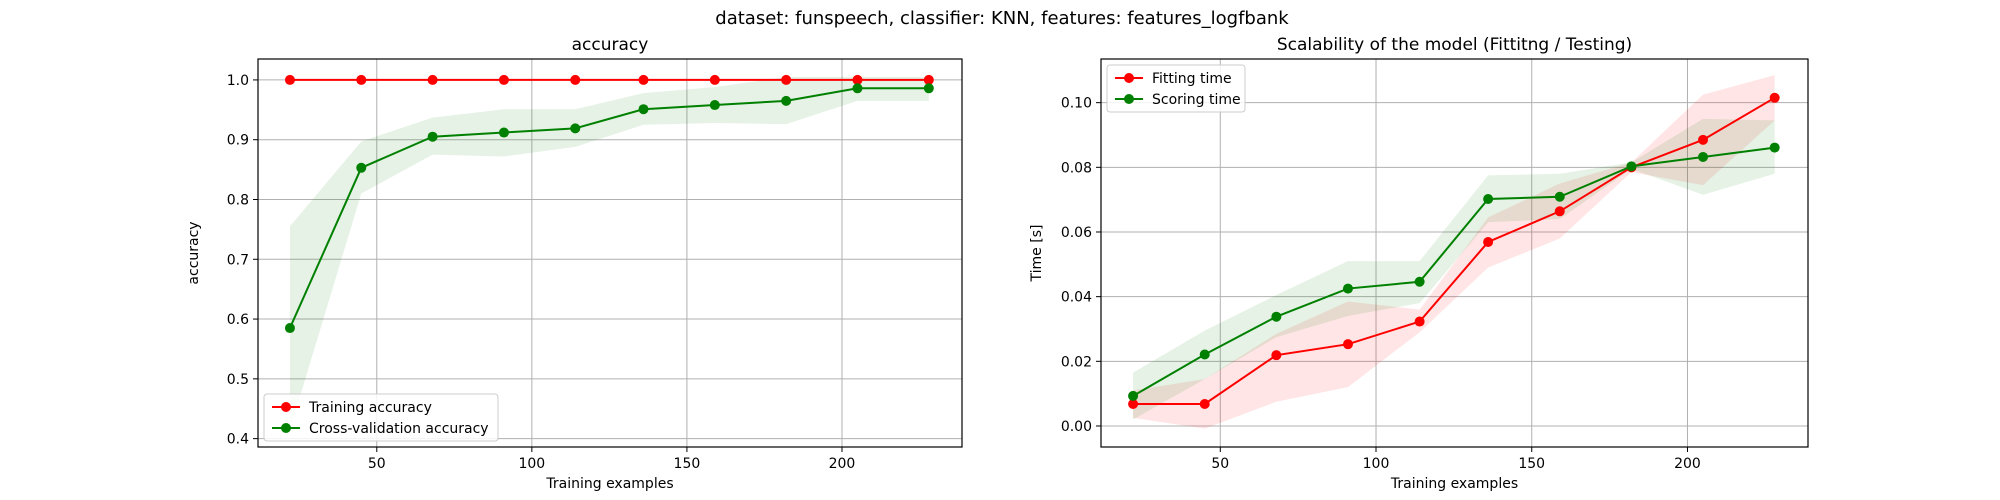 This screenshot has height=500, width=2000. What do you see at coordinates (1192, 79) in the screenshot?
I see `legend-label: Fitting time` at bounding box center [1192, 79].